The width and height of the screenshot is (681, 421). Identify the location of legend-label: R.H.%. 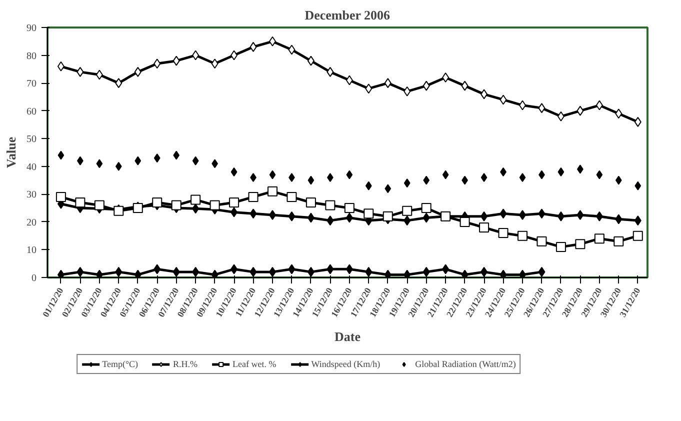
(185, 364).